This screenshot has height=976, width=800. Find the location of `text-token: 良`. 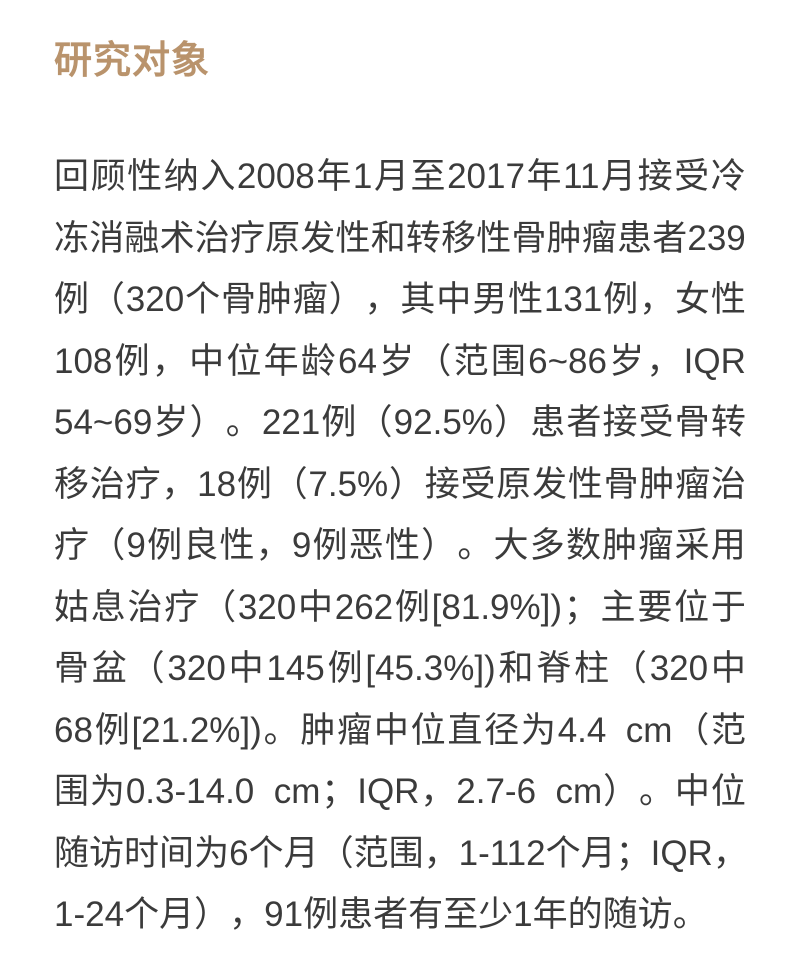

text-token: 良 is located at coordinates (201, 545).